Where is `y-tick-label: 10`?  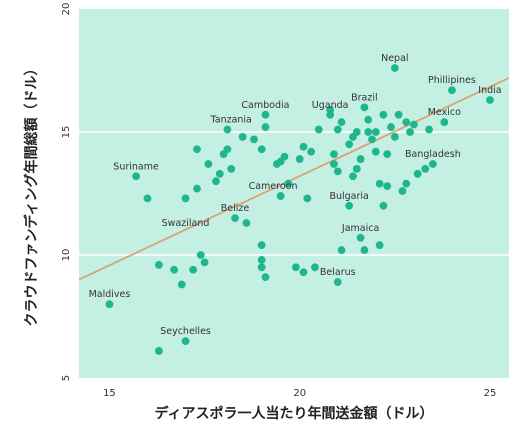 y-tick-label: 10 is located at coordinates (66, 255).